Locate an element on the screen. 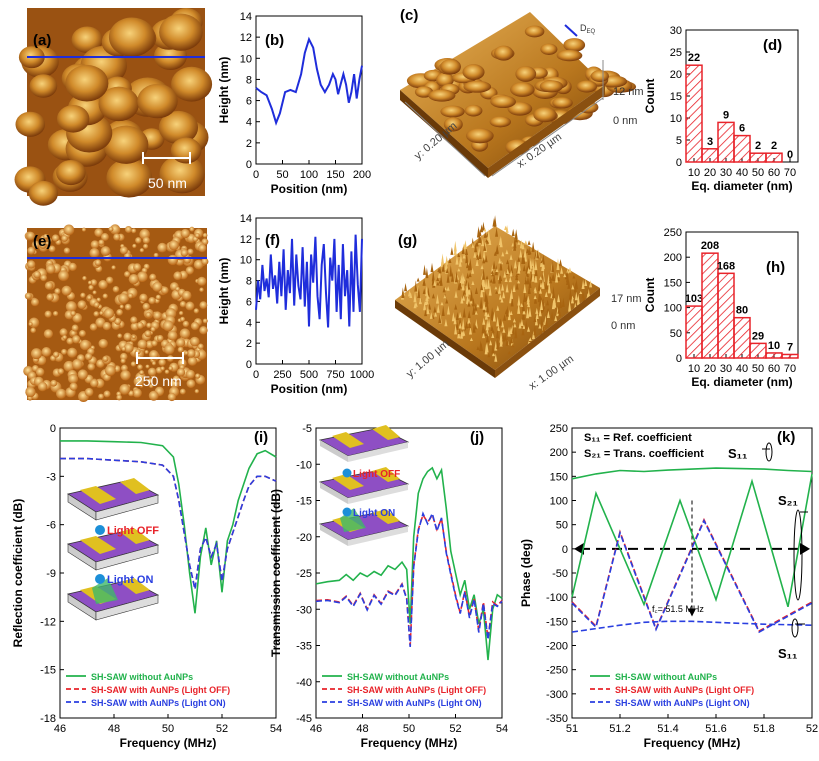 The height and width of the screenshot is (761, 819). k-arrow-right is located at coordinates (805, 548).